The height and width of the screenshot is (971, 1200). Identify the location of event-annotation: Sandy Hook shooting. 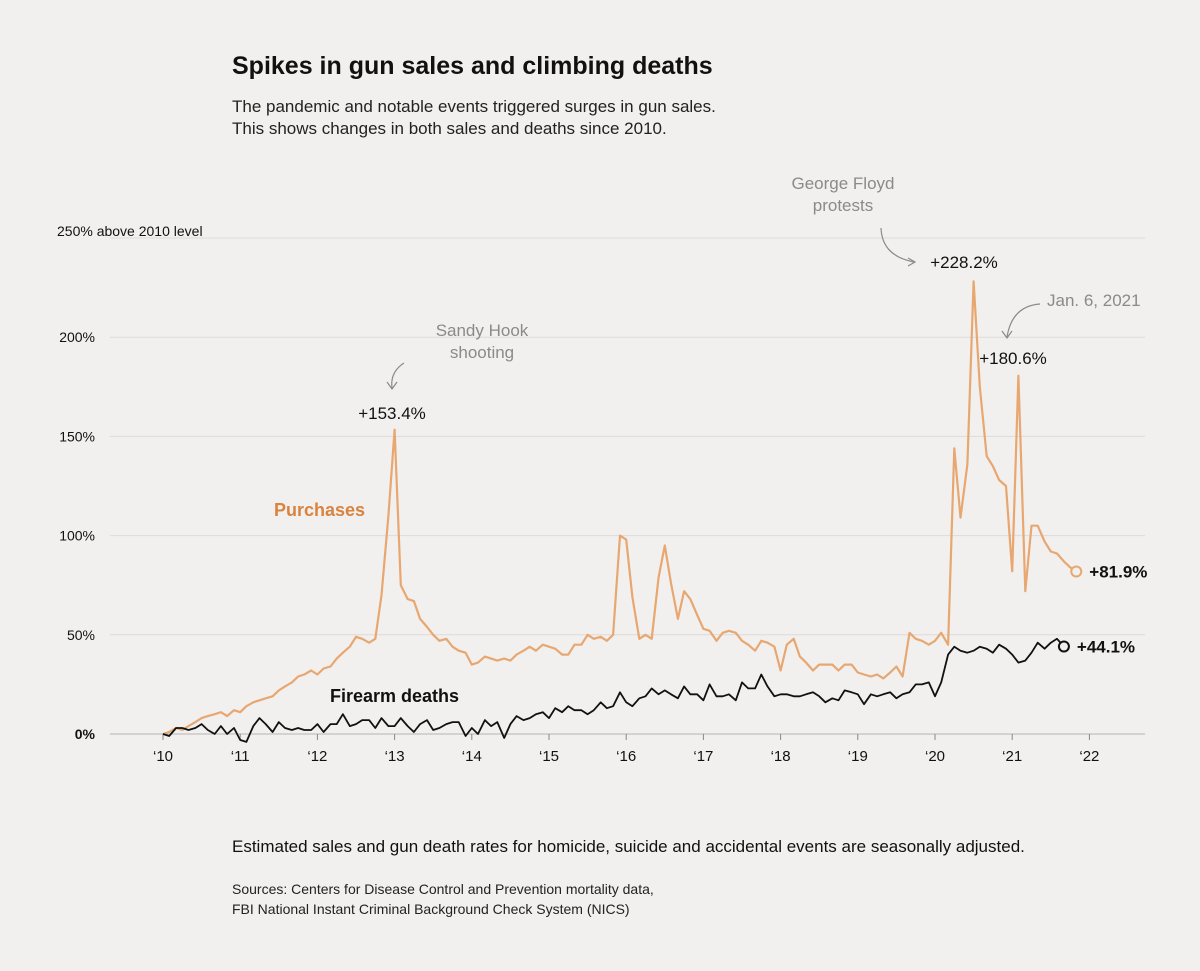
(482, 341).